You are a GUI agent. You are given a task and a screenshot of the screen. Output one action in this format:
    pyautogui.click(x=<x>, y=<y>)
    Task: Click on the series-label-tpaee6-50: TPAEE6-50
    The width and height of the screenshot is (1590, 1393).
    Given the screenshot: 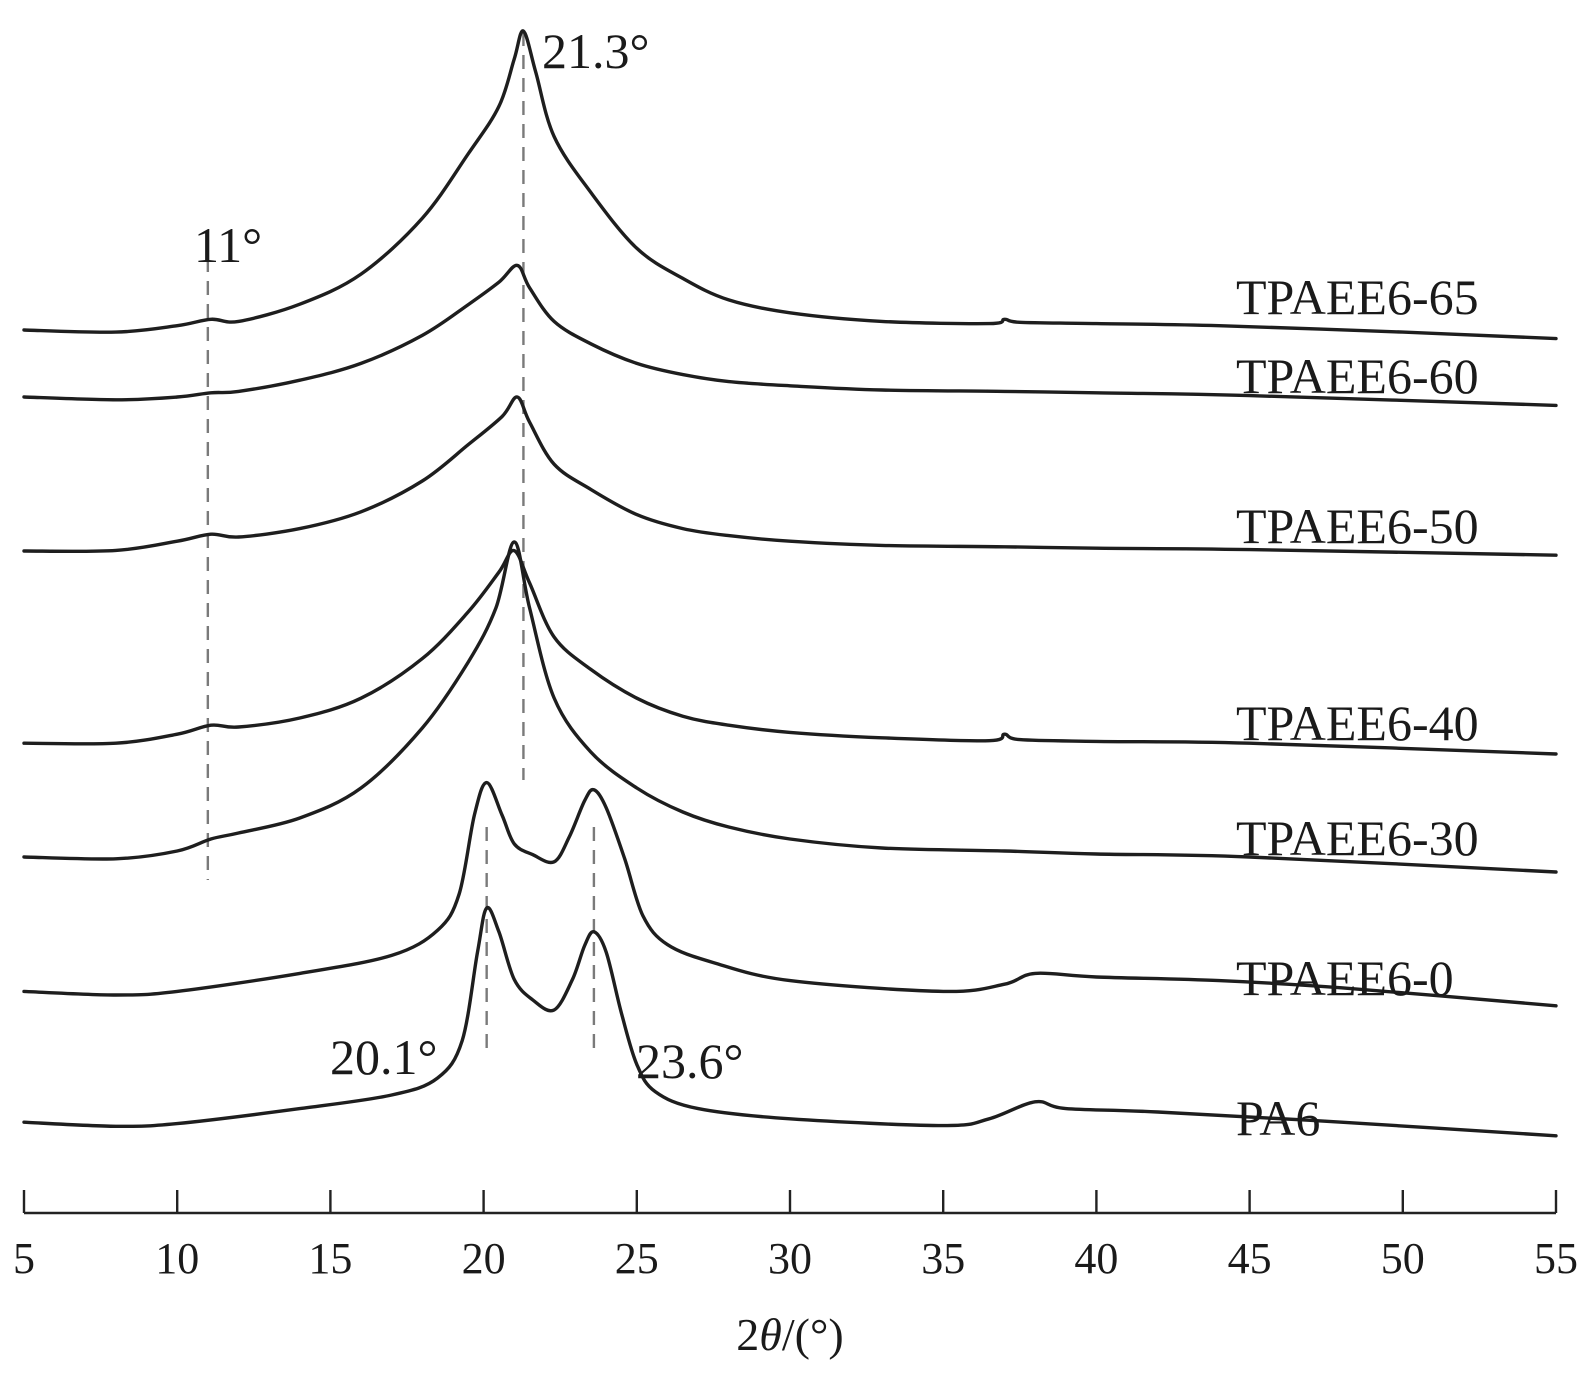 What is the action you would take?
    pyautogui.click(x=1357, y=526)
    